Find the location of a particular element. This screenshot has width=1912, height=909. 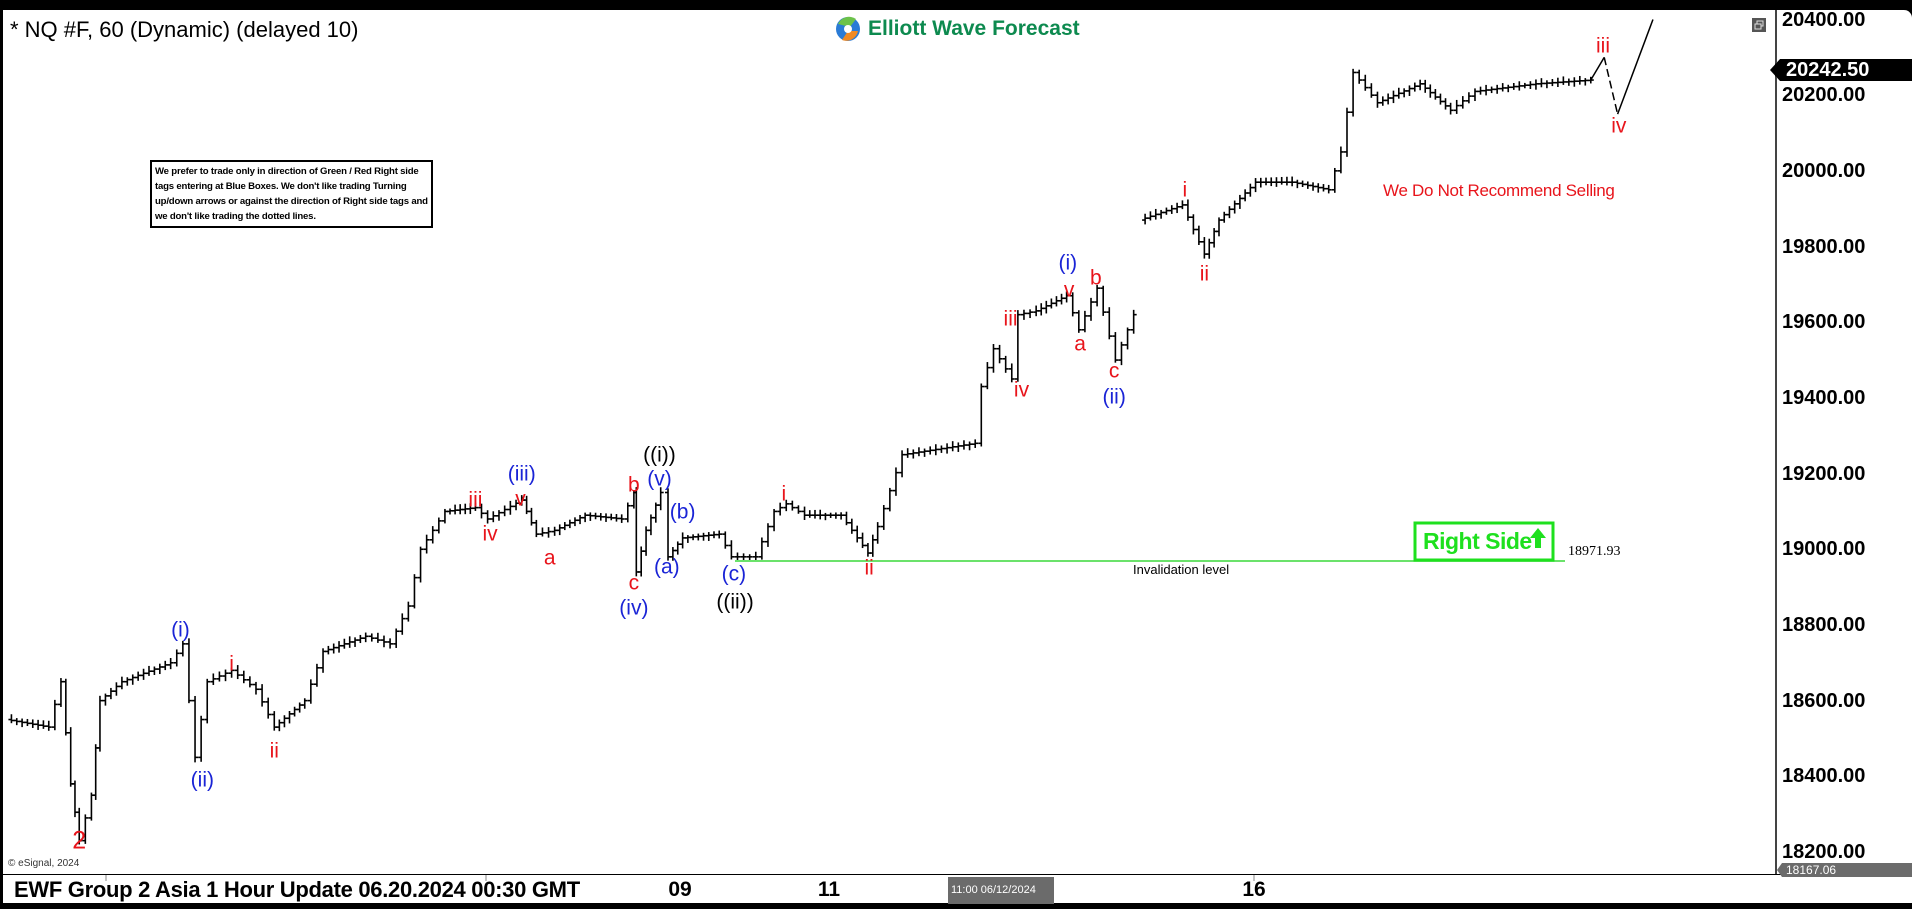

last-price-marker is located at coordinates (1841, 70).